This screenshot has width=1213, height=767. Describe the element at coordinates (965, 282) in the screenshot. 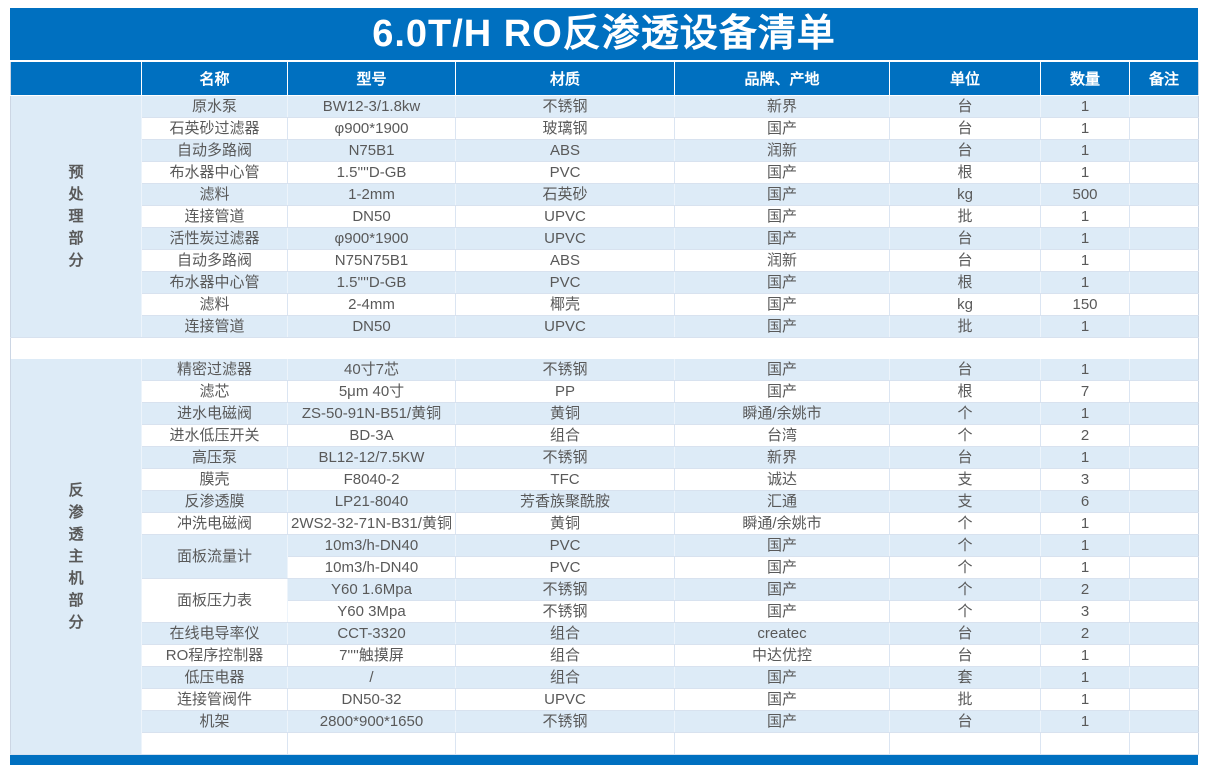

I see `cell-unit: 根` at that location.